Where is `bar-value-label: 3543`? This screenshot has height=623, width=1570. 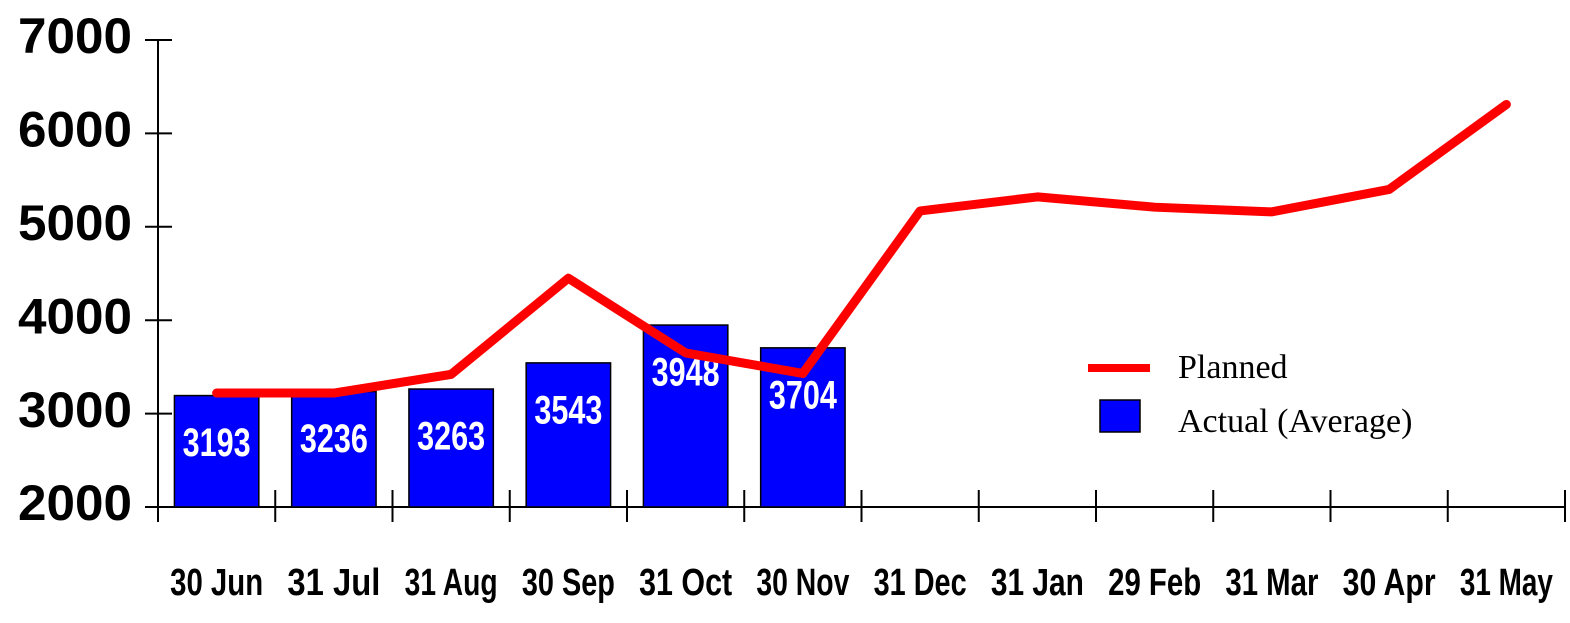 bar-value-label: 3543 is located at coordinates (568, 410).